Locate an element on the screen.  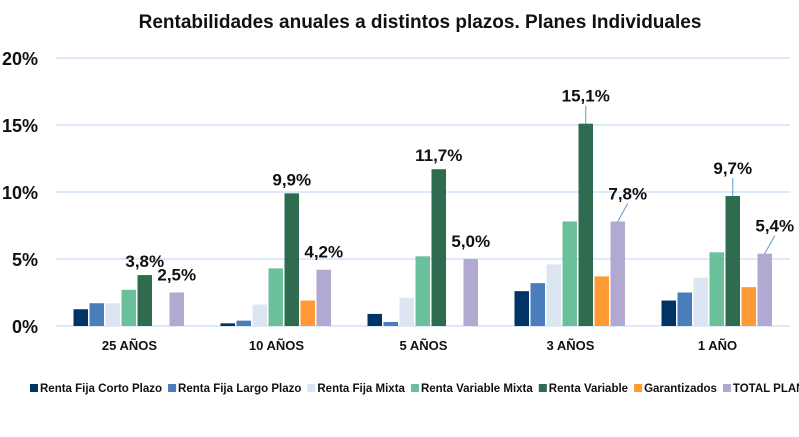
x-tick-label: 25 AÑOS is located at coordinates (129, 345).